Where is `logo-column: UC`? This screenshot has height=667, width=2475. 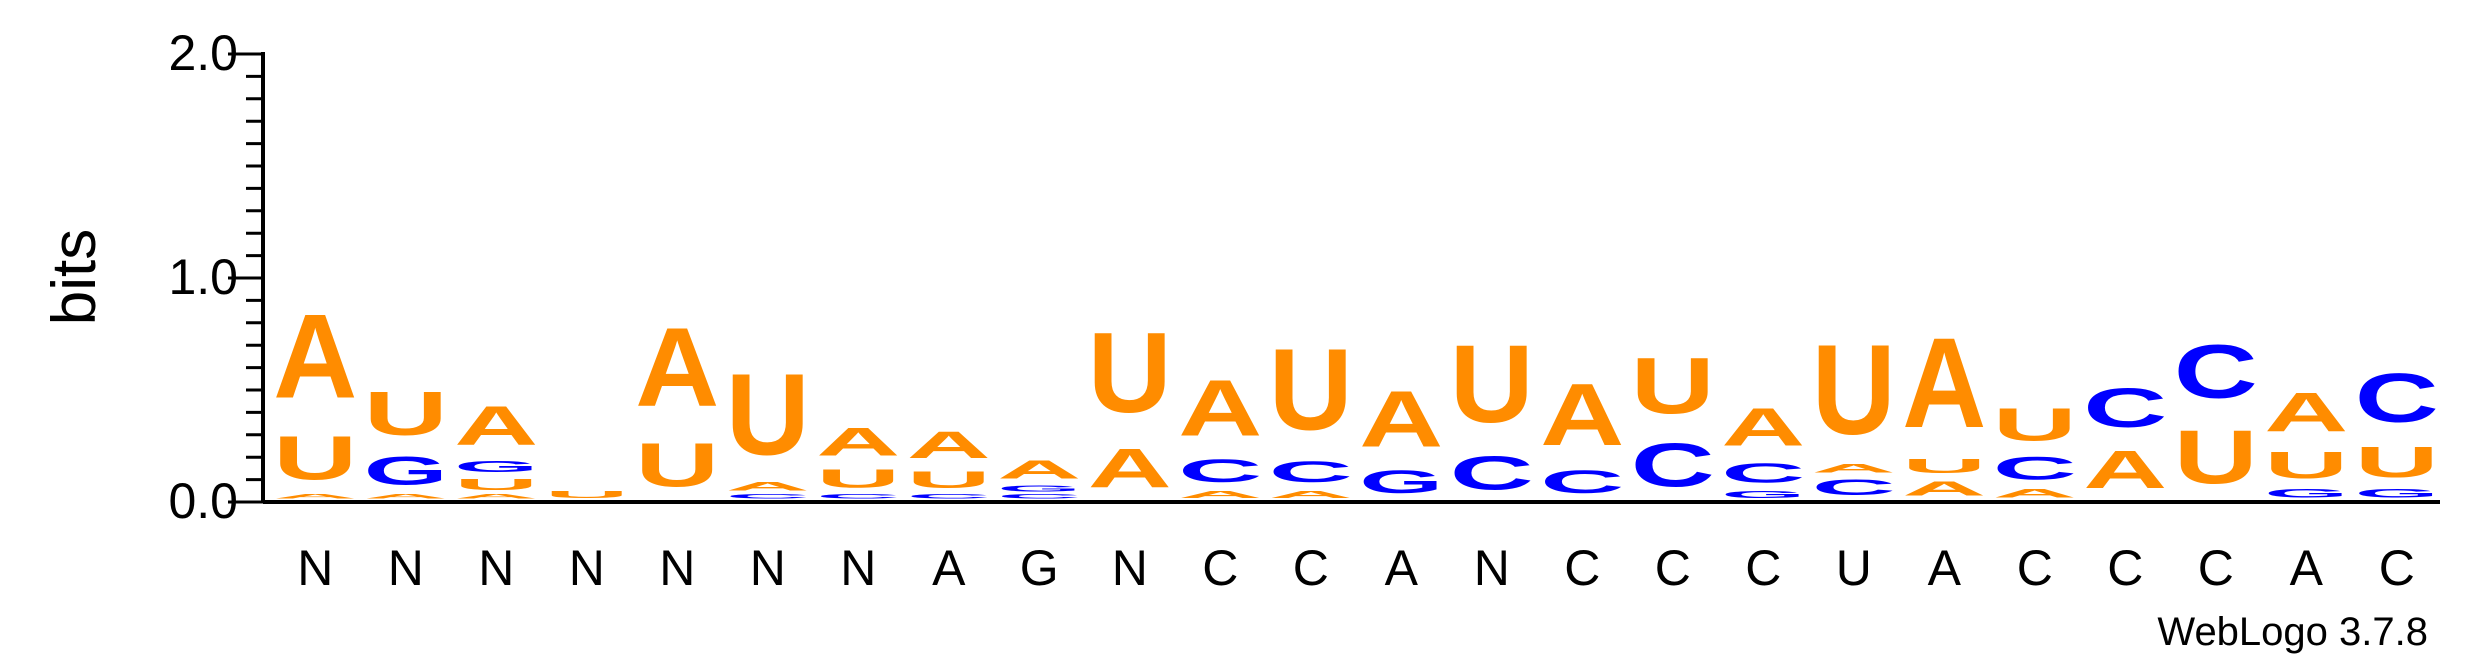
logo-column: UC is located at coordinates (2216, 414).